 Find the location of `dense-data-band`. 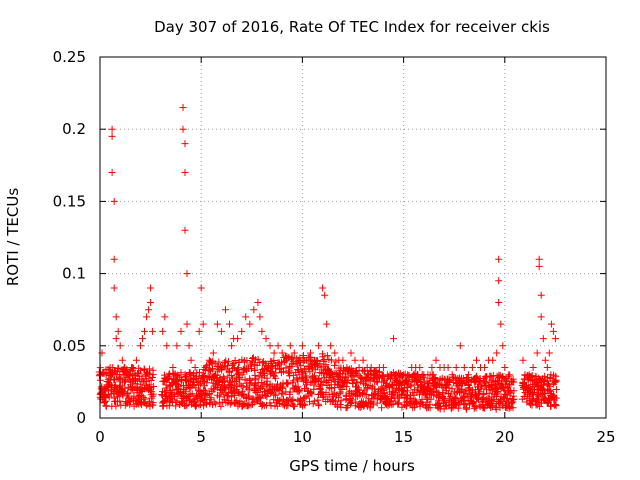

dense-data-band is located at coordinates (327, 381).